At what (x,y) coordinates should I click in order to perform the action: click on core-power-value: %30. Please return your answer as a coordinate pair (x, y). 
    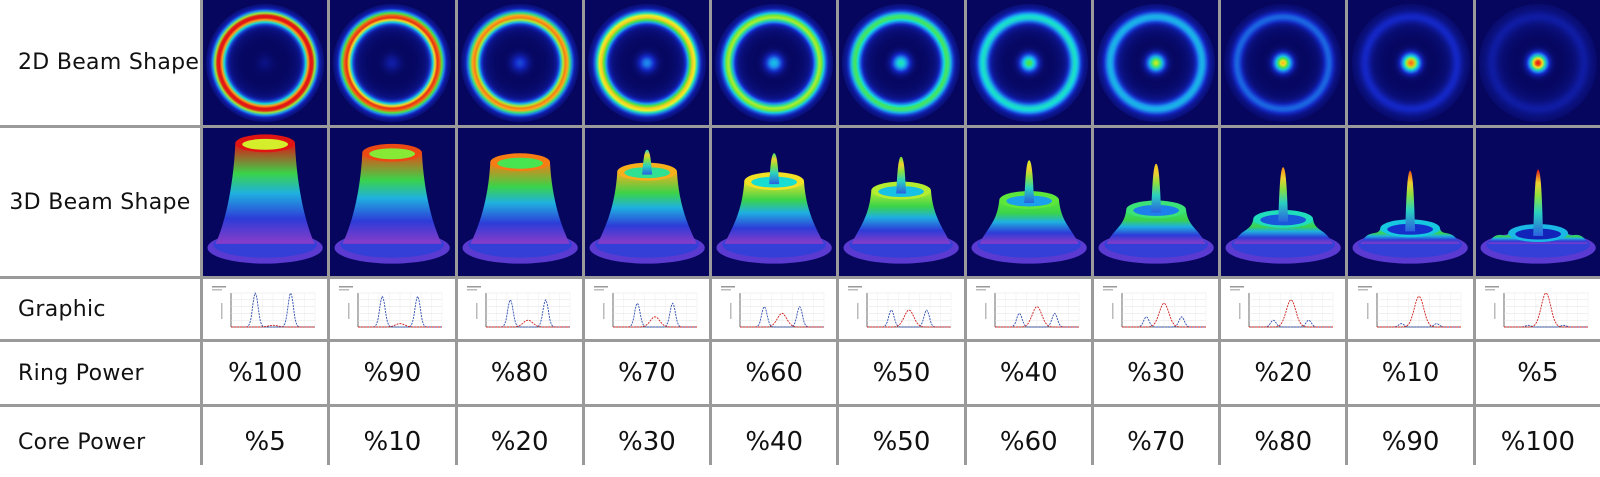
    Looking at the image, I should click on (647, 442).